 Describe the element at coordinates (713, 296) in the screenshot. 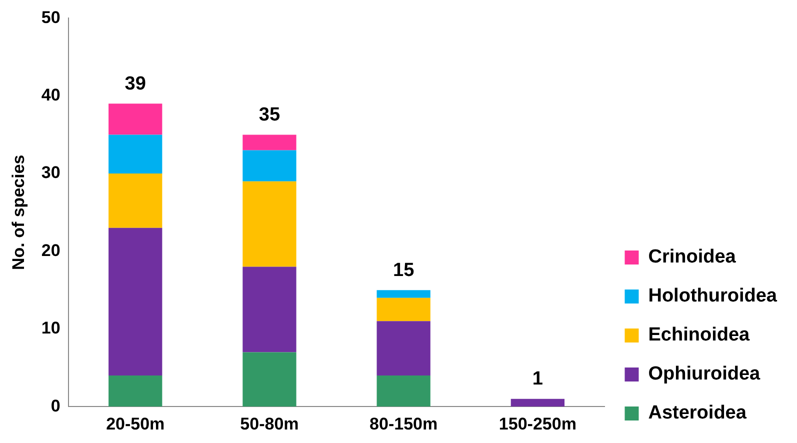

I see `legend-label: Holothuroidea` at that location.